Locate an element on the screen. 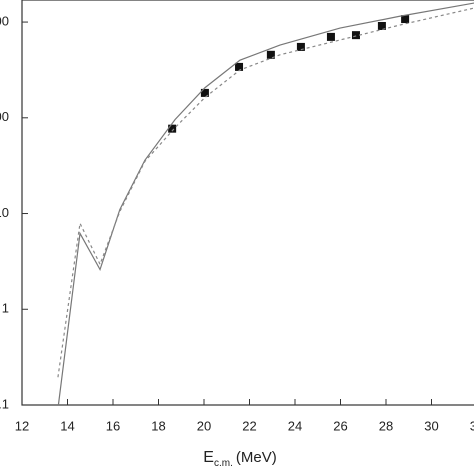 The image size is (474, 474). x-label-unit: (MeV) is located at coordinates (256, 457).